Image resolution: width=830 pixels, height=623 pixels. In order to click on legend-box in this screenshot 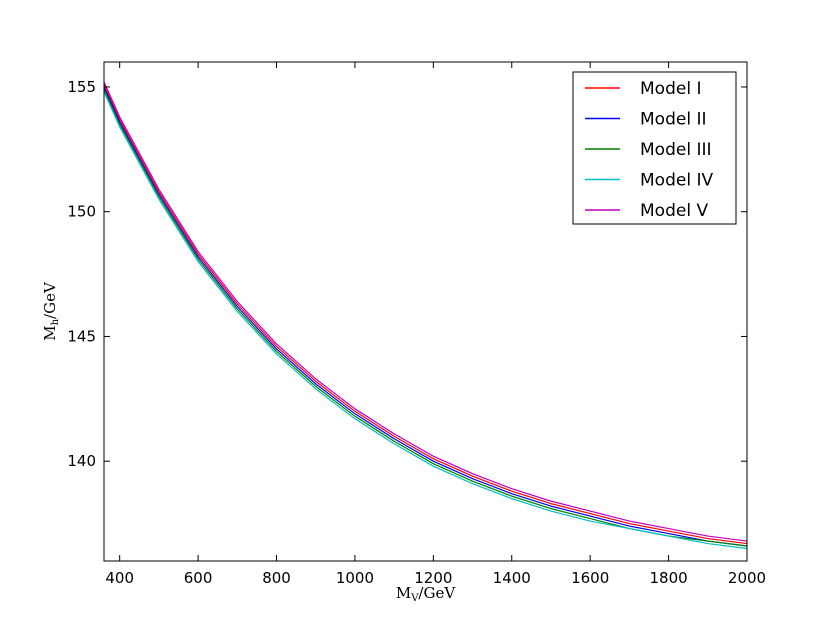, I will do `click(654, 148)`.